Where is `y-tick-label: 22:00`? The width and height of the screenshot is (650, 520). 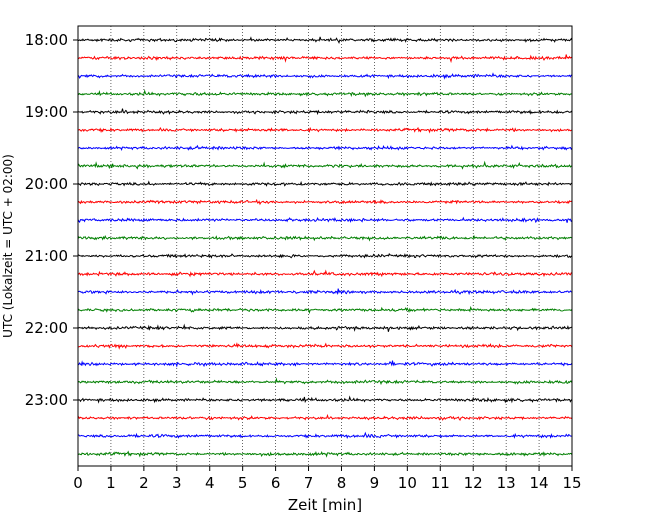 y-tick-label: 22:00 is located at coordinates (46, 328).